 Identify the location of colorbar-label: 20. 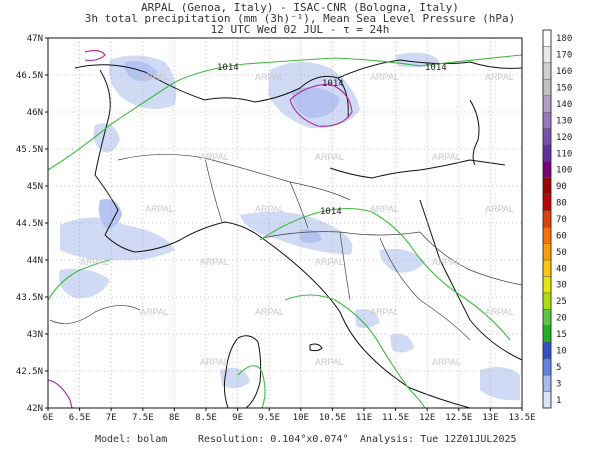
(561, 319).